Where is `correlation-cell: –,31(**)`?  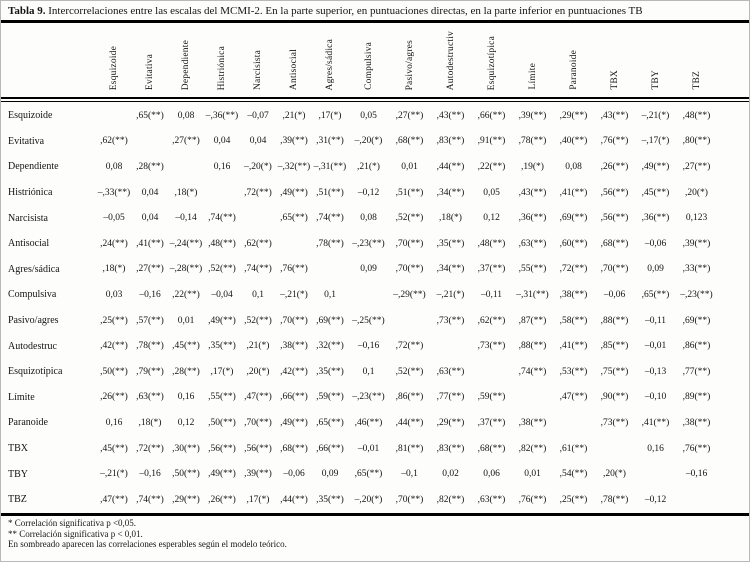 correlation-cell: –,31(**) is located at coordinates (330, 166).